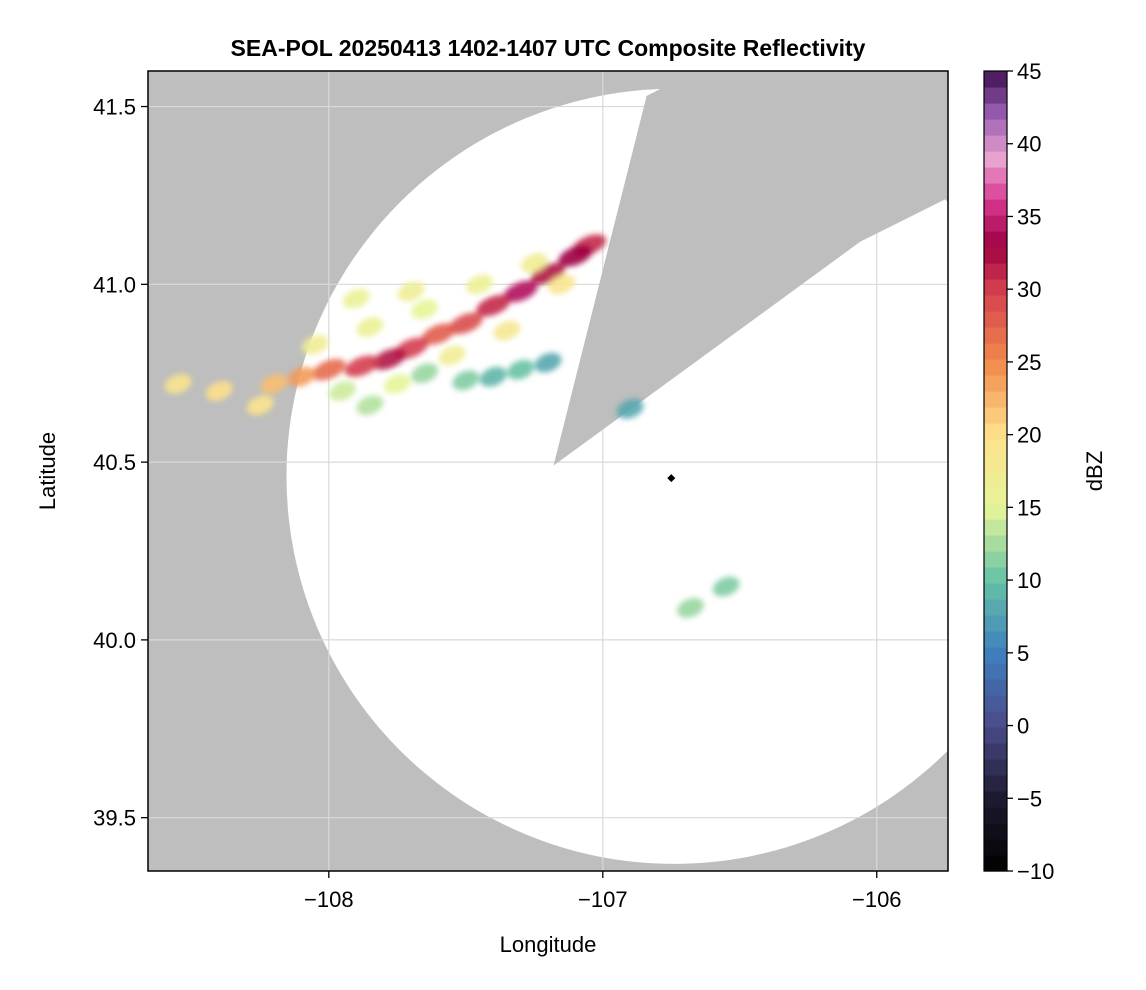 The height and width of the screenshot is (990, 1146). Describe the element at coordinates (114, 640) in the screenshot. I see `y-tick-label: 40.0` at that location.